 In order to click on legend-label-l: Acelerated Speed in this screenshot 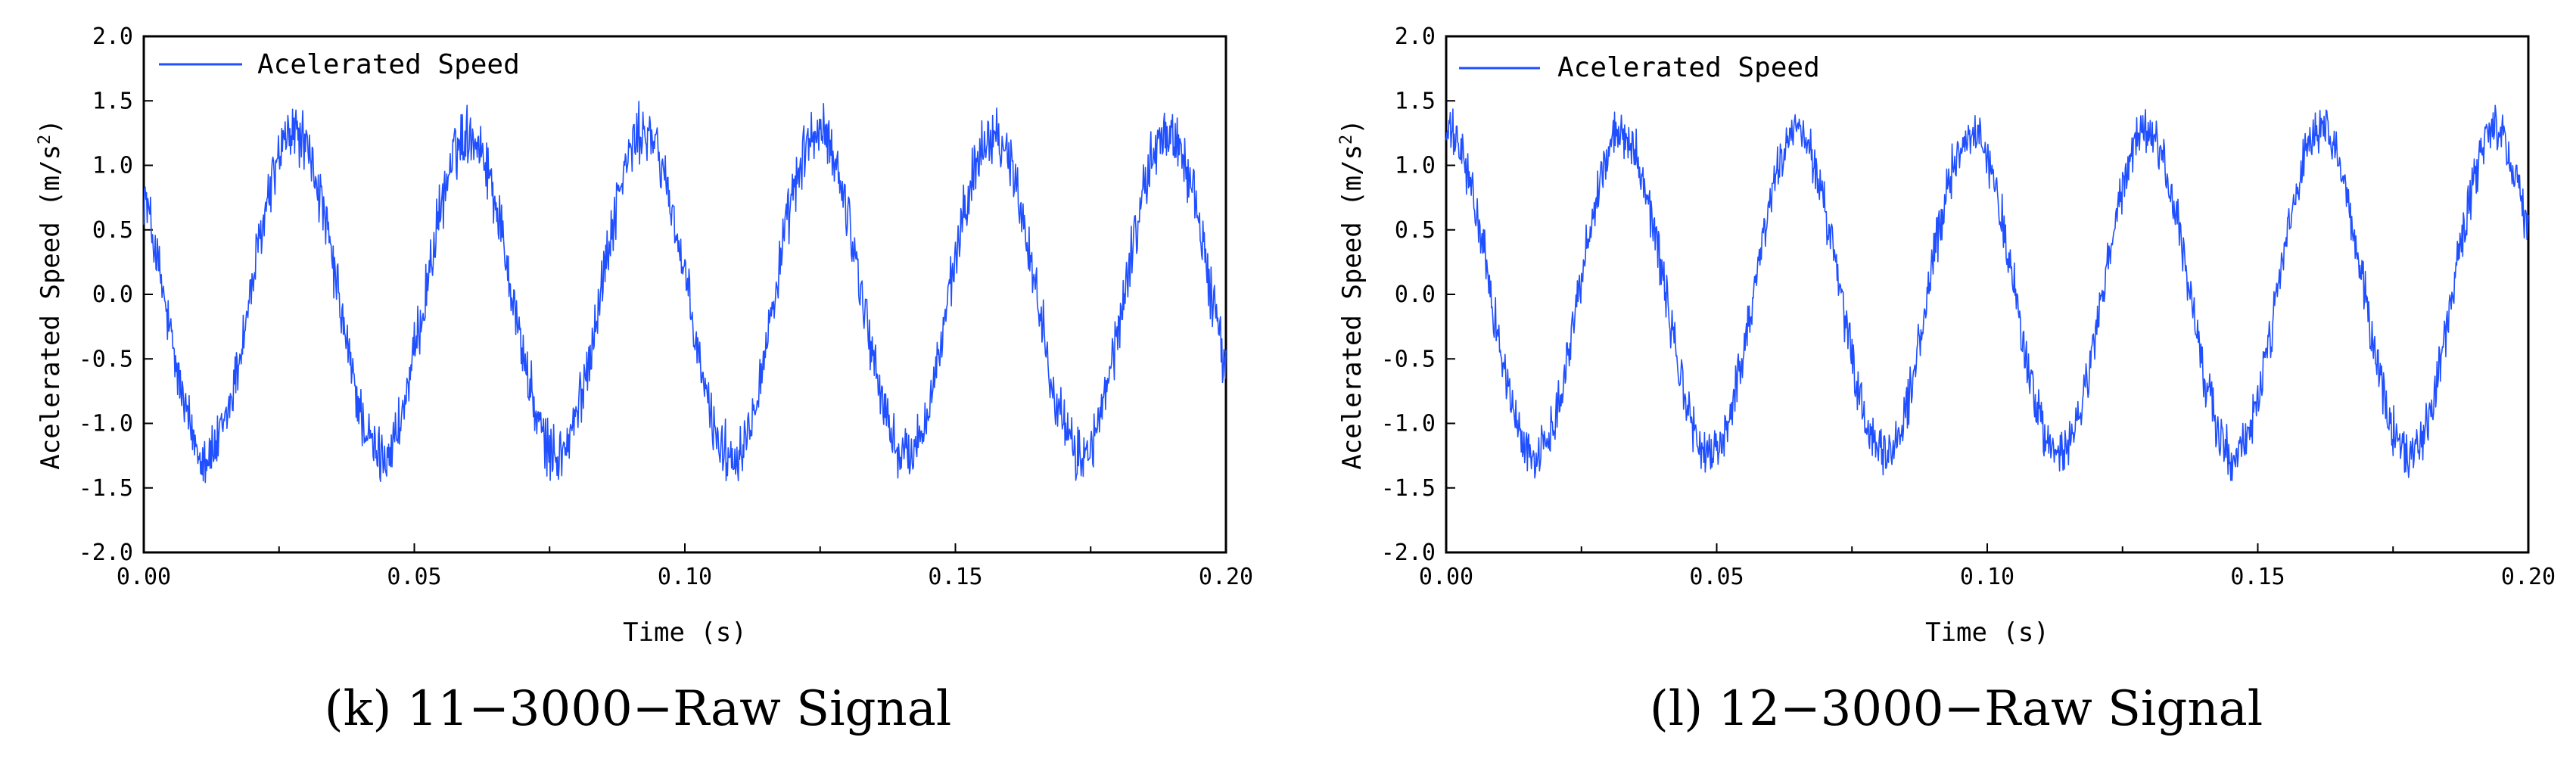, I will do `click(1688, 67)`.